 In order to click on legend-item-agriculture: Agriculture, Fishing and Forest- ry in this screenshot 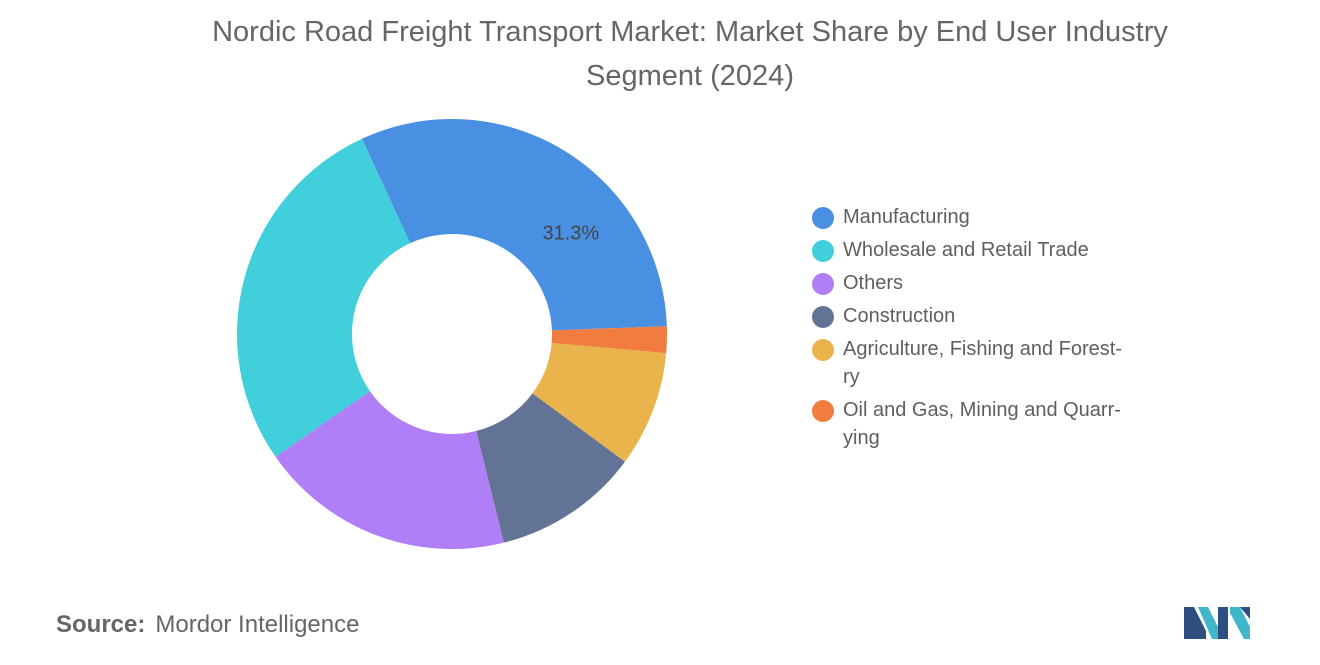, I will do `click(992, 363)`.